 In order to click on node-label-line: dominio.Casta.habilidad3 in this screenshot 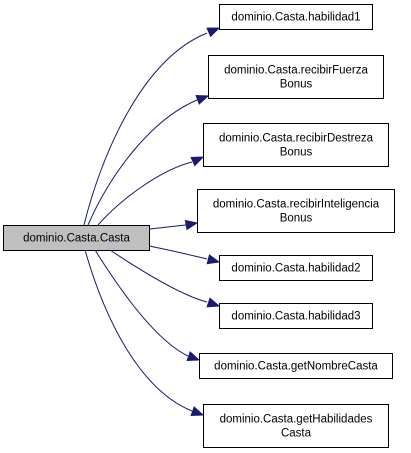, I will do `click(295, 317)`.